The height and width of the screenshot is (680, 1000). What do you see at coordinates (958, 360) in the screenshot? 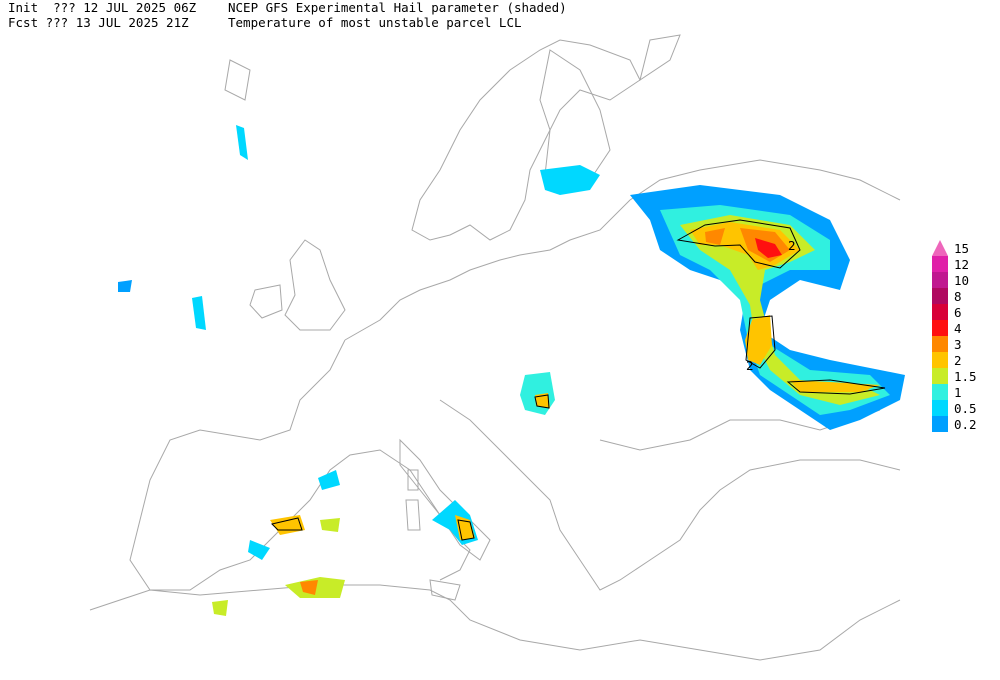
I see `legend-label: 2` at bounding box center [958, 360].